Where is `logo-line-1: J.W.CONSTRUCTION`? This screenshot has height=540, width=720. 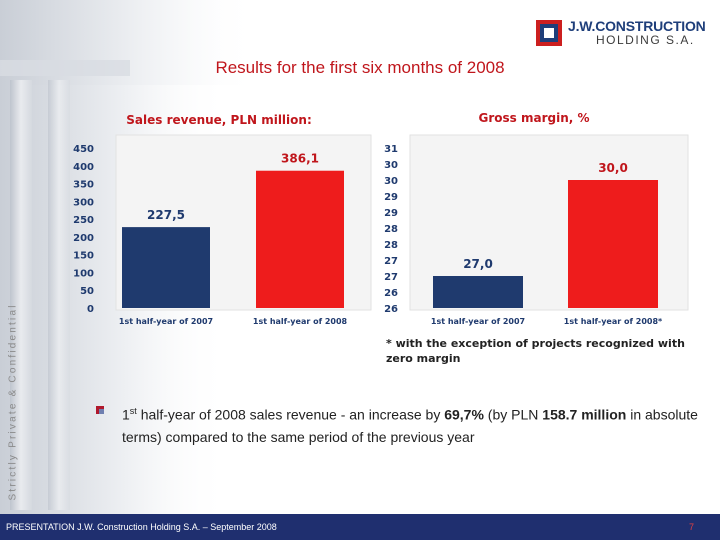 logo-line-1: J.W.CONSTRUCTION is located at coordinates (637, 26).